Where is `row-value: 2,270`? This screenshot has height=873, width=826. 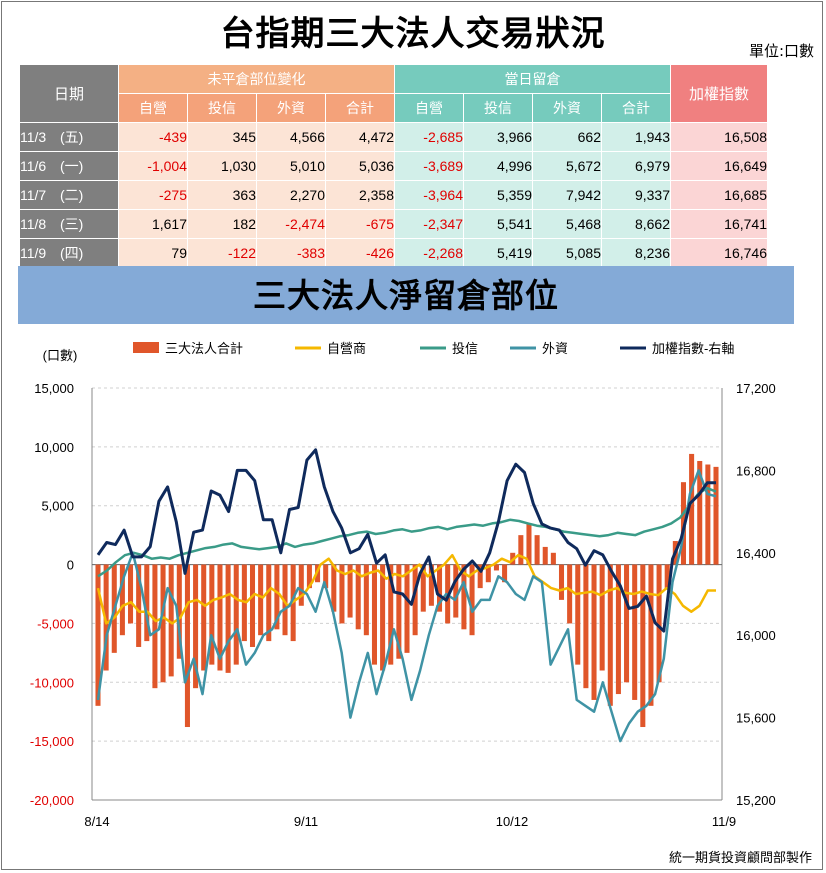
row-value: 2,270 is located at coordinates (291, 195).